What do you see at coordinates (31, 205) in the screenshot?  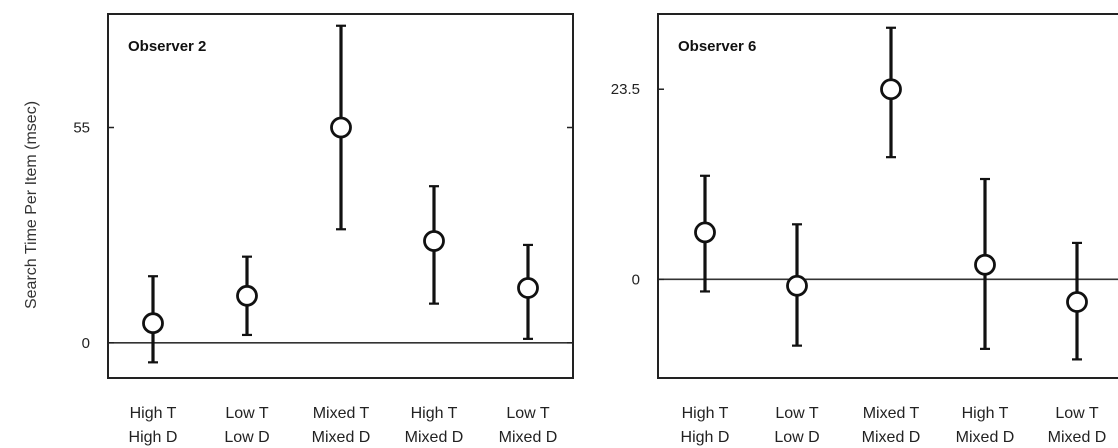 I see `y-axis-label: Search Time Per Item (msec)` at bounding box center [31, 205].